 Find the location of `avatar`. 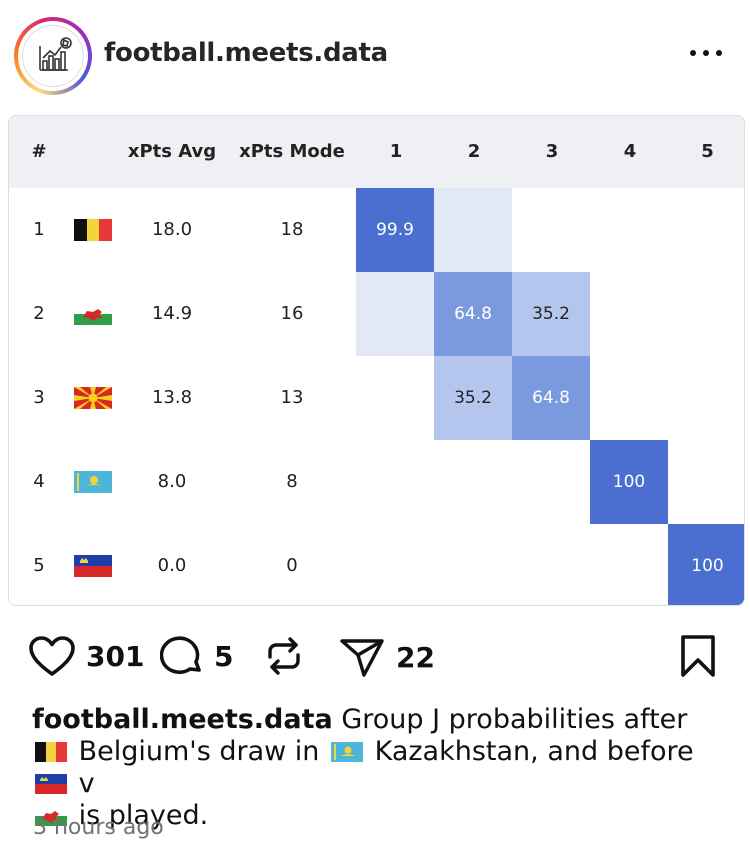

avatar is located at coordinates (53, 56).